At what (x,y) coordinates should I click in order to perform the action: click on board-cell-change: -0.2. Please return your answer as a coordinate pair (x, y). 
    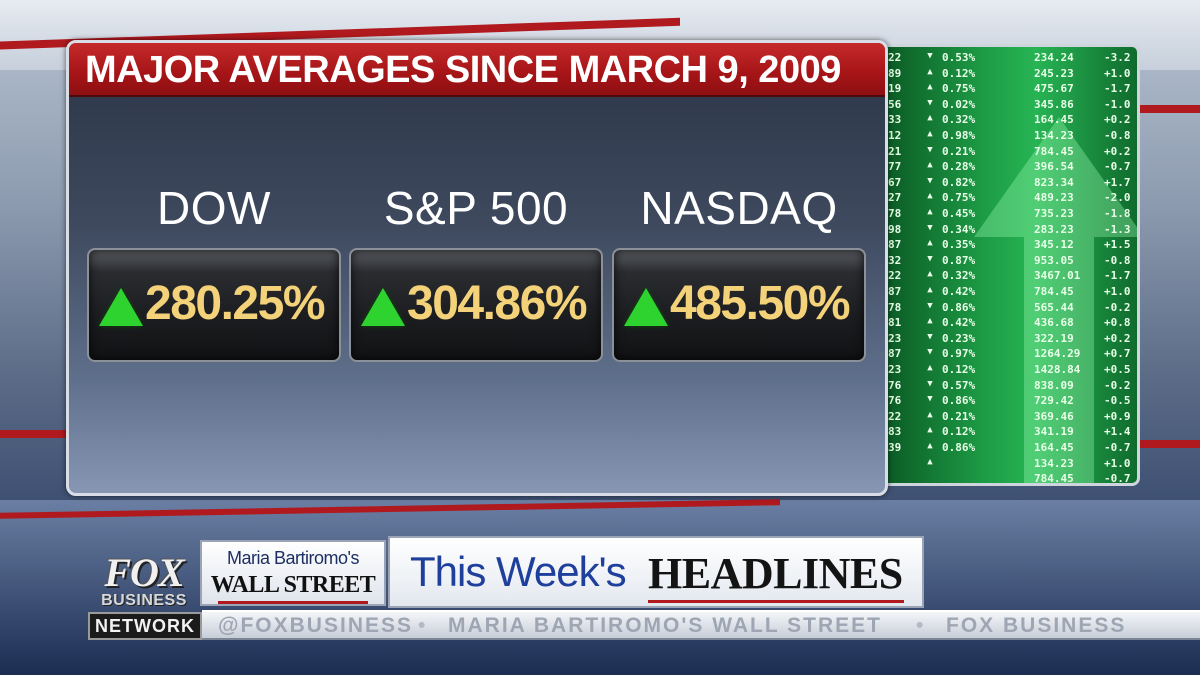
    Looking at the image, I should click on (1117, 307).